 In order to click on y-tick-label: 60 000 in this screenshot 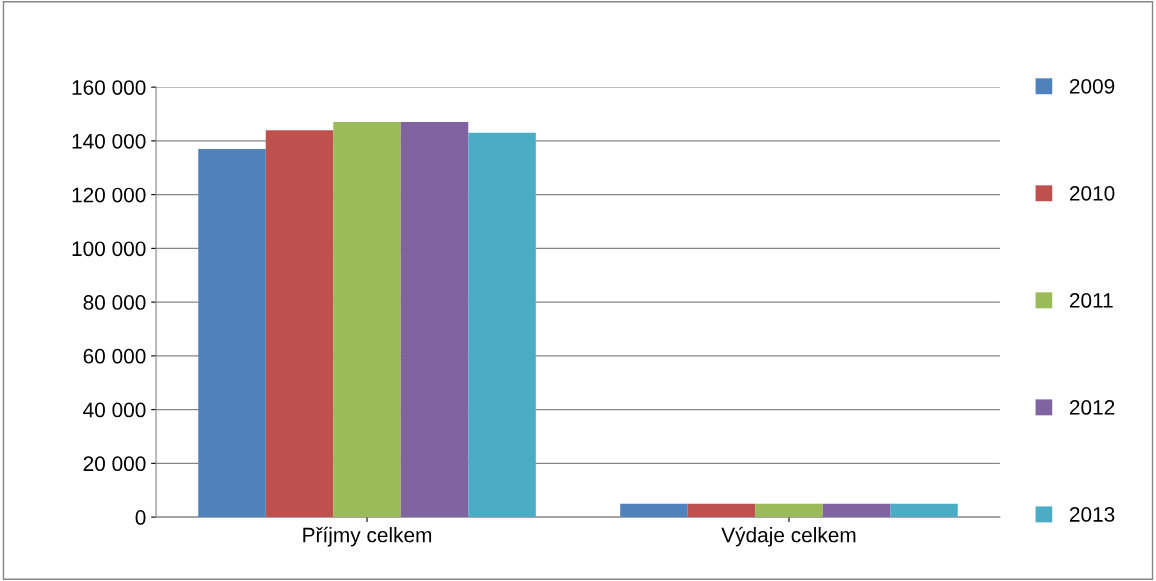, I will do `click(114, 356)`.